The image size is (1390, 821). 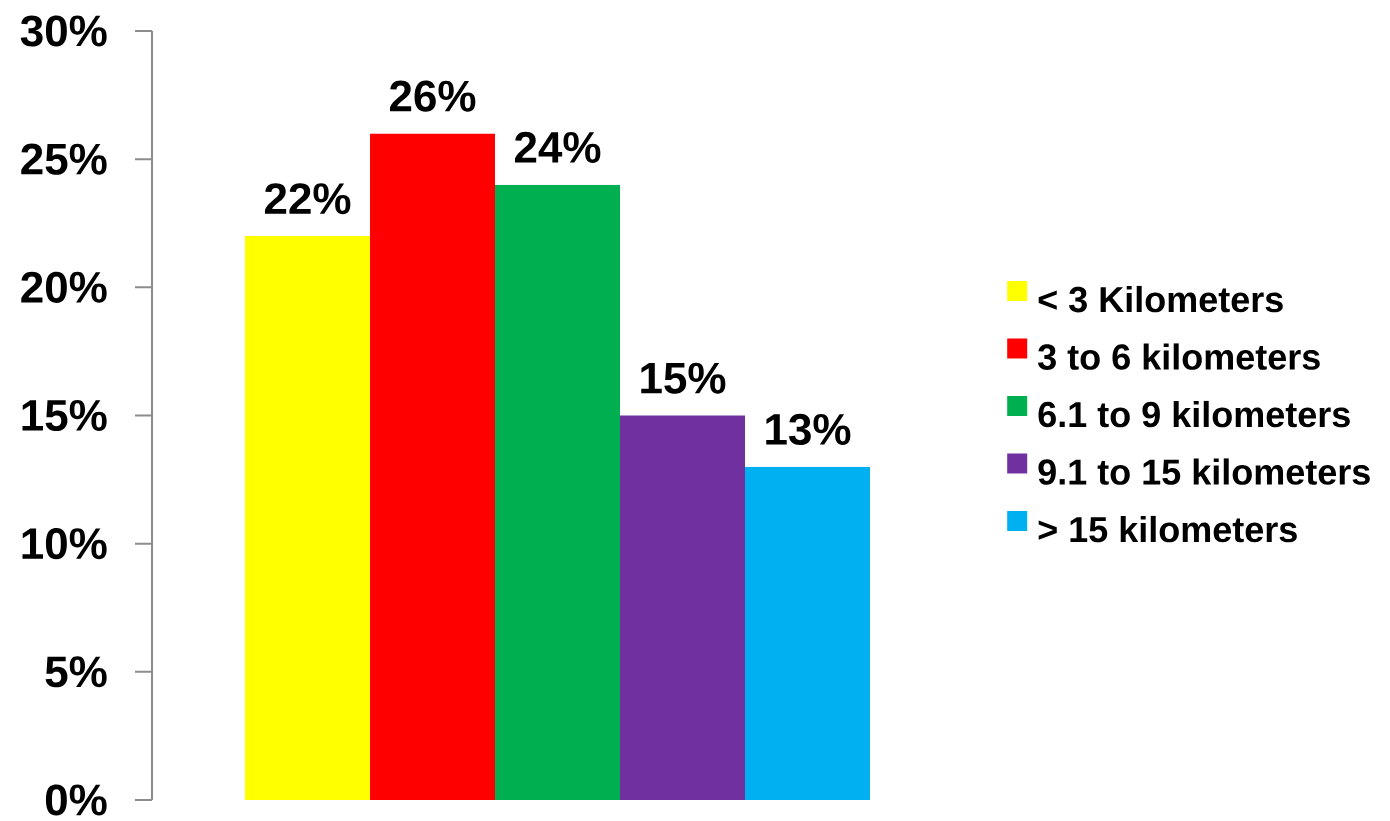 I want to click on data-label: 24%, so click(x=557, y=147).